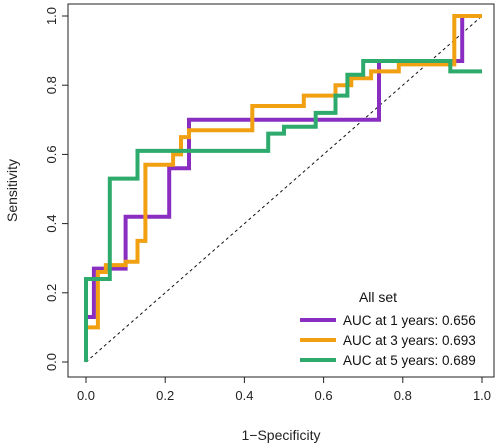 The width and height of the screenshot is (498, 447). Describe the element at coordinates (281, 435) in the screenshot. I see `x-axis-title: 1−Specificity` at that location.